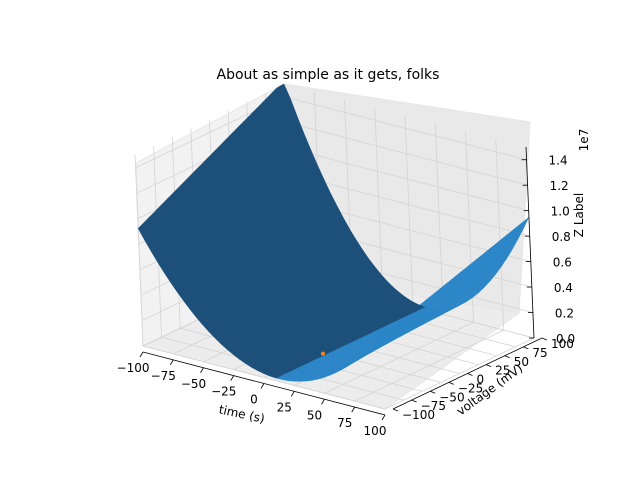 The image size is (640, 480). Describe the element at coordinates (163, 376) in the screenshot. I see `x-tick-label: −75` at that location.